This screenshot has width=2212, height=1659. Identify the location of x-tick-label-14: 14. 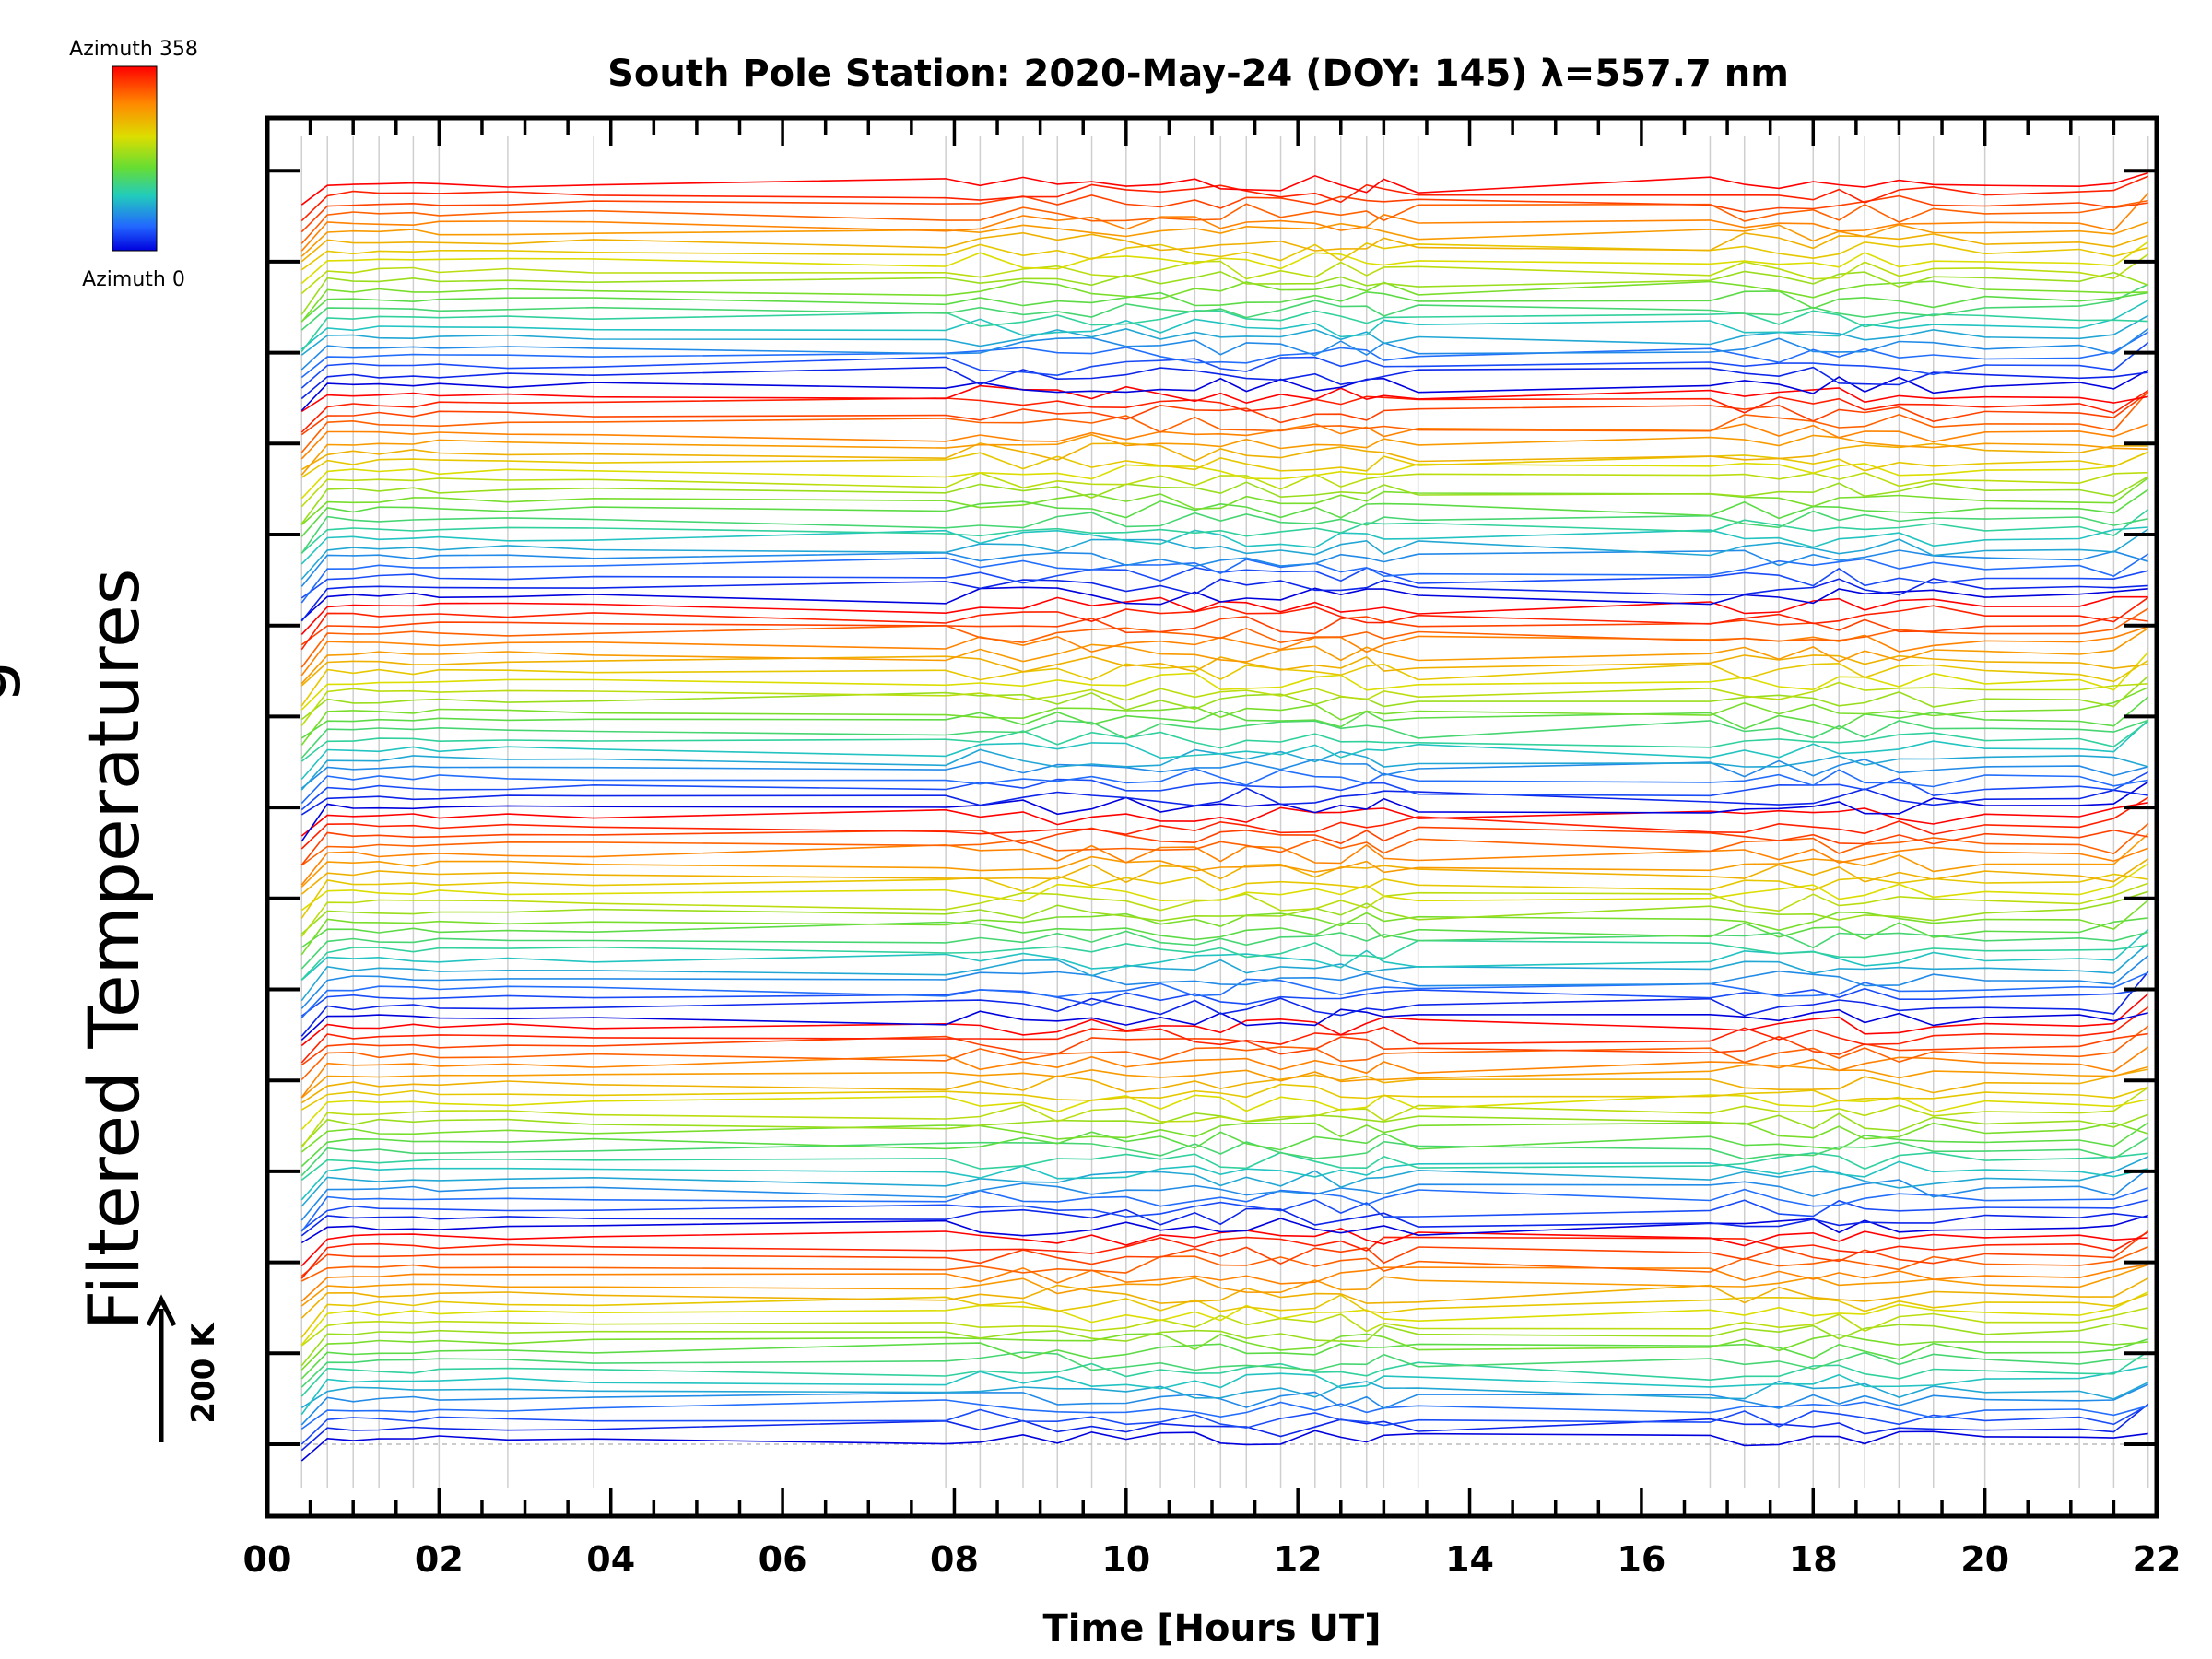
(1469, 1559).